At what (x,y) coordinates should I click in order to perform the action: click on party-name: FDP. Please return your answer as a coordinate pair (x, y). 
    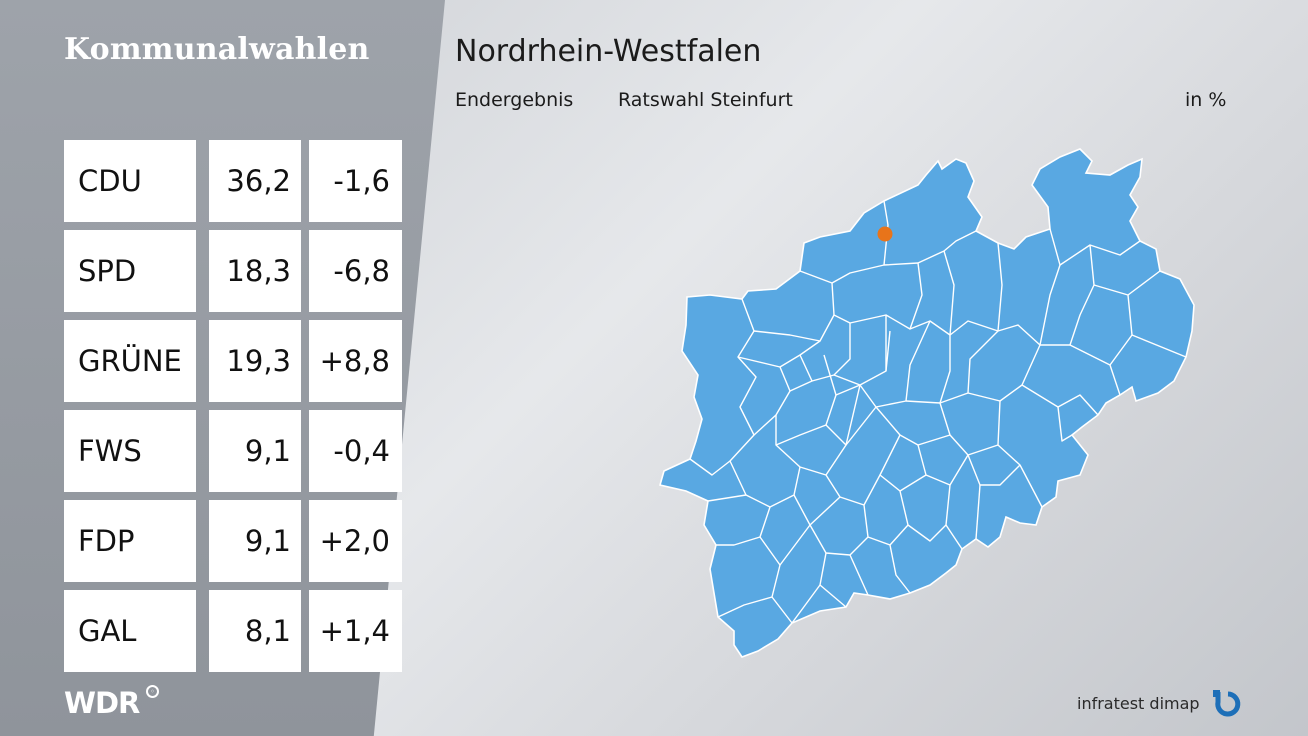
    Looking at the image, I should click on (130, 541).